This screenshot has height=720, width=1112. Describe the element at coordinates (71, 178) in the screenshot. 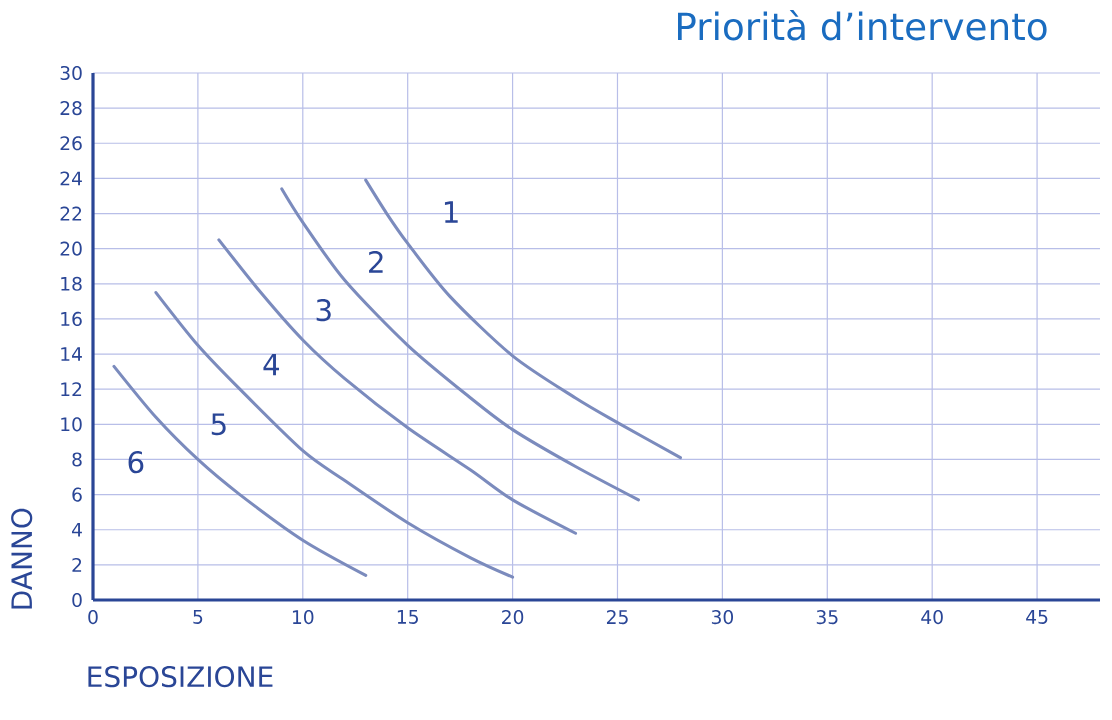

I see `y-tick-label: 24` at that location.